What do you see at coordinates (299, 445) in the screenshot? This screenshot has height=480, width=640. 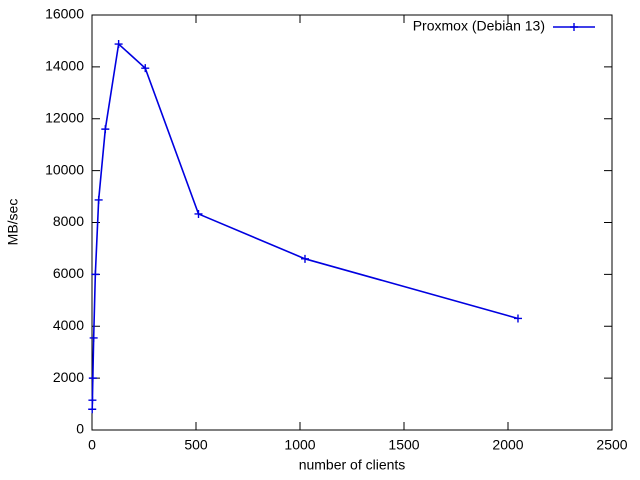 I see `x-tick-label: 1000` at bounding box center [299, 445].